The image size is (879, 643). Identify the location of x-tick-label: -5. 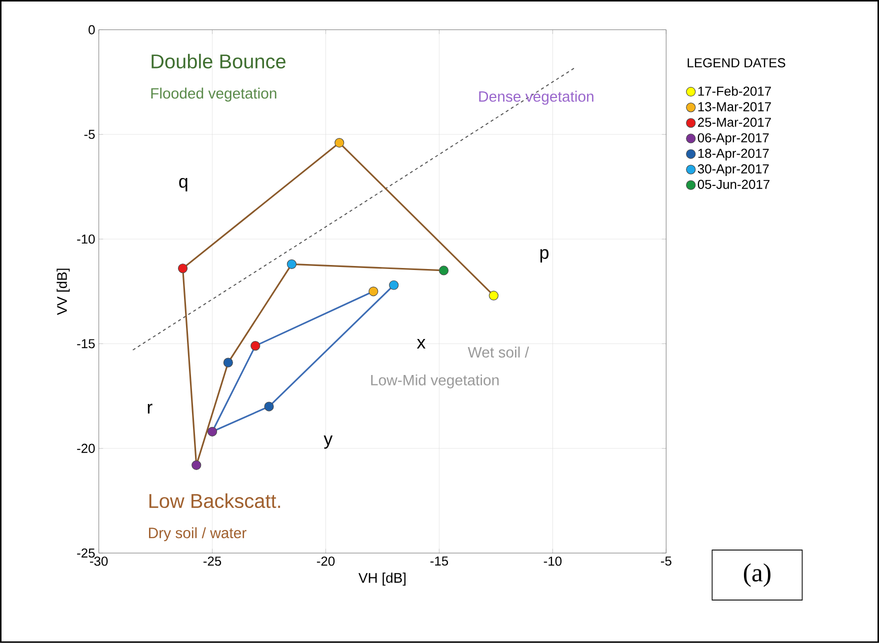
(666, 561).